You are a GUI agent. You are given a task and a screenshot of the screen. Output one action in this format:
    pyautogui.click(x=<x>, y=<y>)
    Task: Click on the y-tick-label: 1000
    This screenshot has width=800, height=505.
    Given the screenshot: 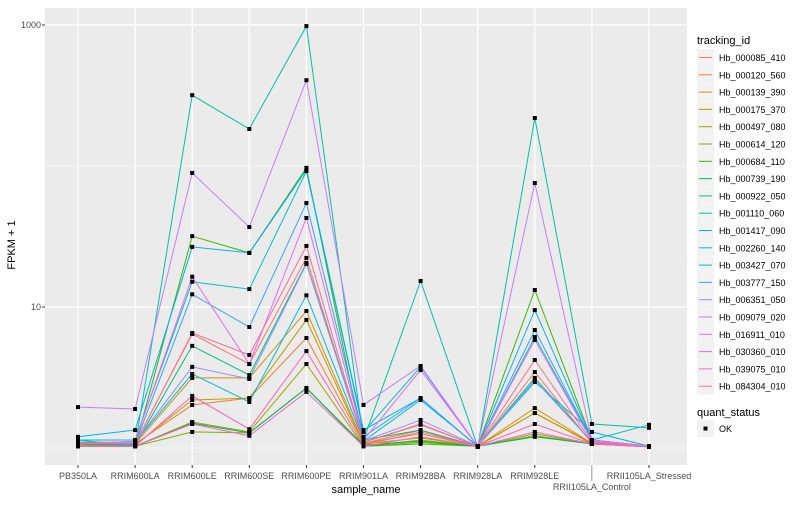 What is the action you would take?
    pyautogui.click(x=31, y=25)
    